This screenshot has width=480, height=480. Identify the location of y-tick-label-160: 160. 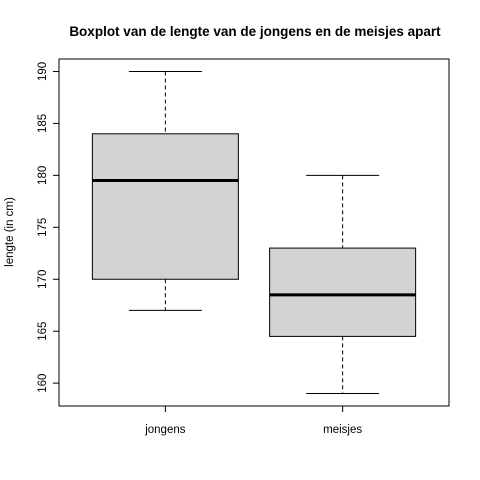
(43, 383).